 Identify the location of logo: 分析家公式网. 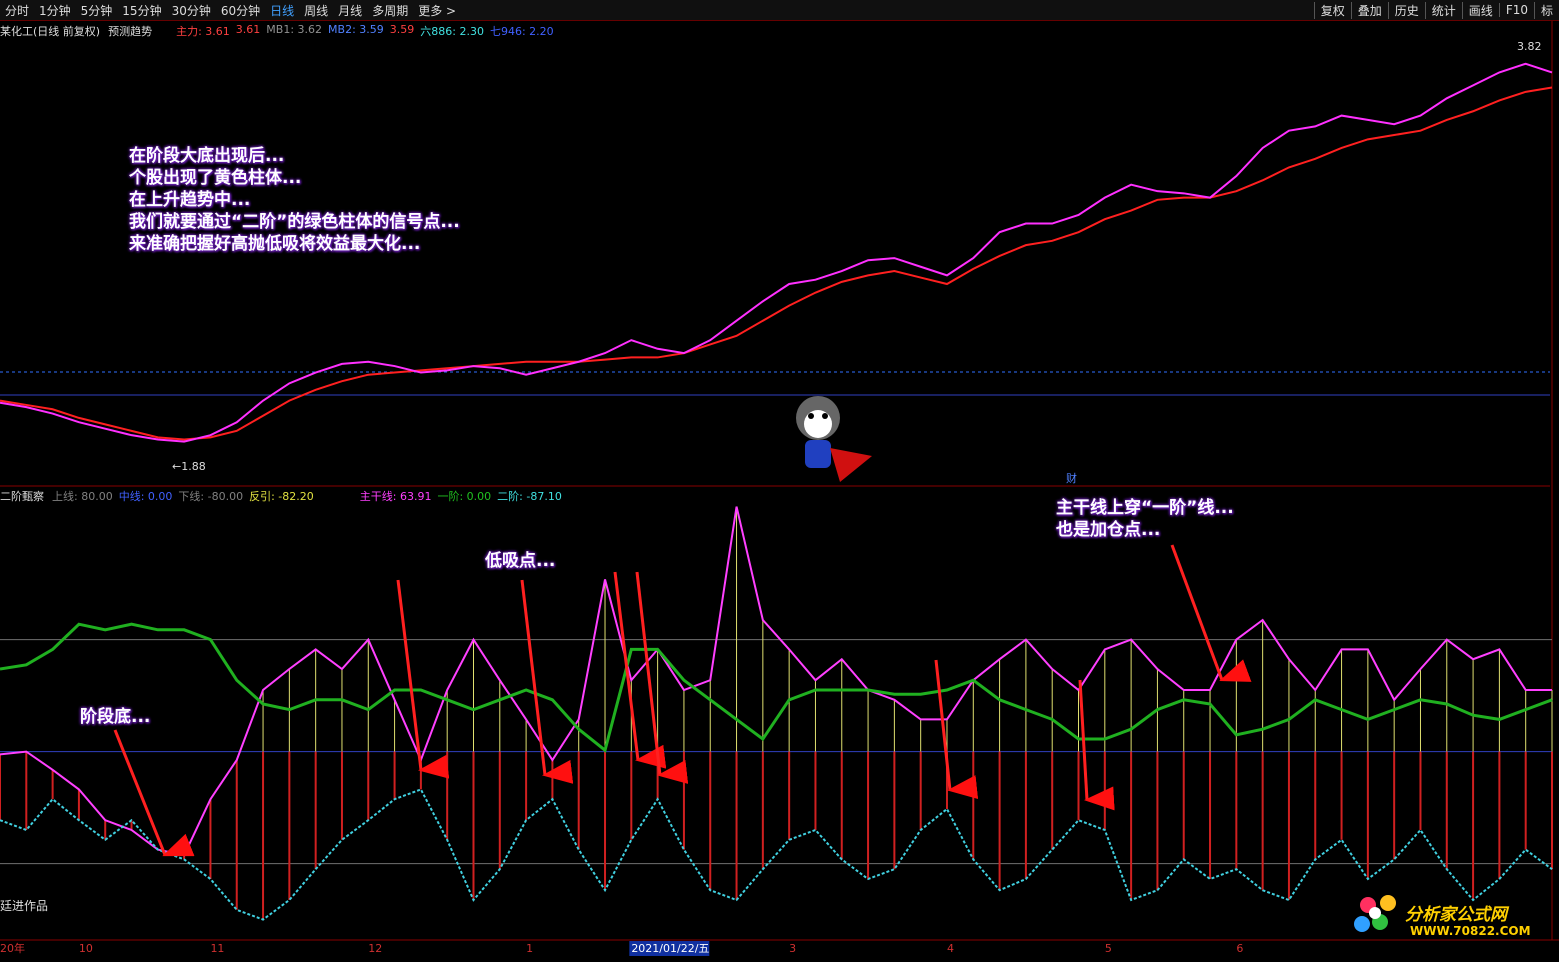
(1456, 915).